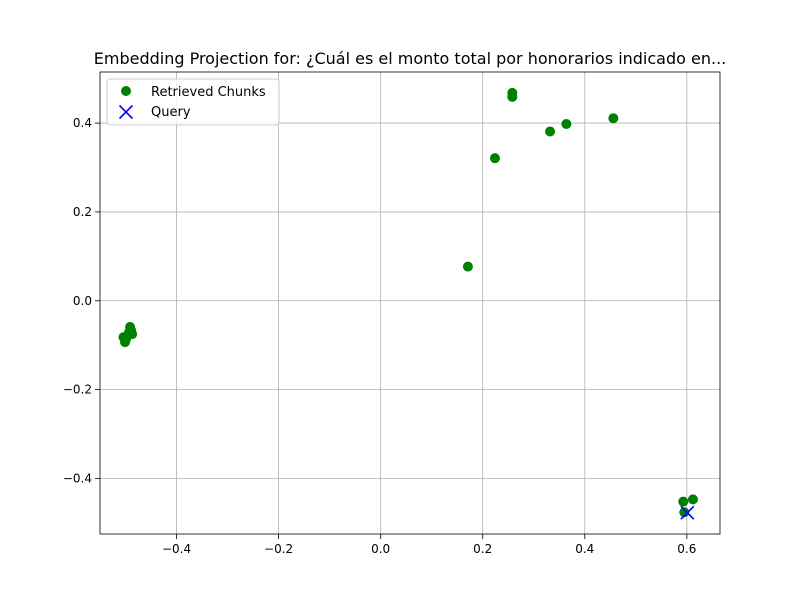 Image resolution: width=800 pixels, height=604 pixels. Describe the element at coordinates (126, 91) in the screenshot. I see `legend-marker-retrieved-chunks` at that location.